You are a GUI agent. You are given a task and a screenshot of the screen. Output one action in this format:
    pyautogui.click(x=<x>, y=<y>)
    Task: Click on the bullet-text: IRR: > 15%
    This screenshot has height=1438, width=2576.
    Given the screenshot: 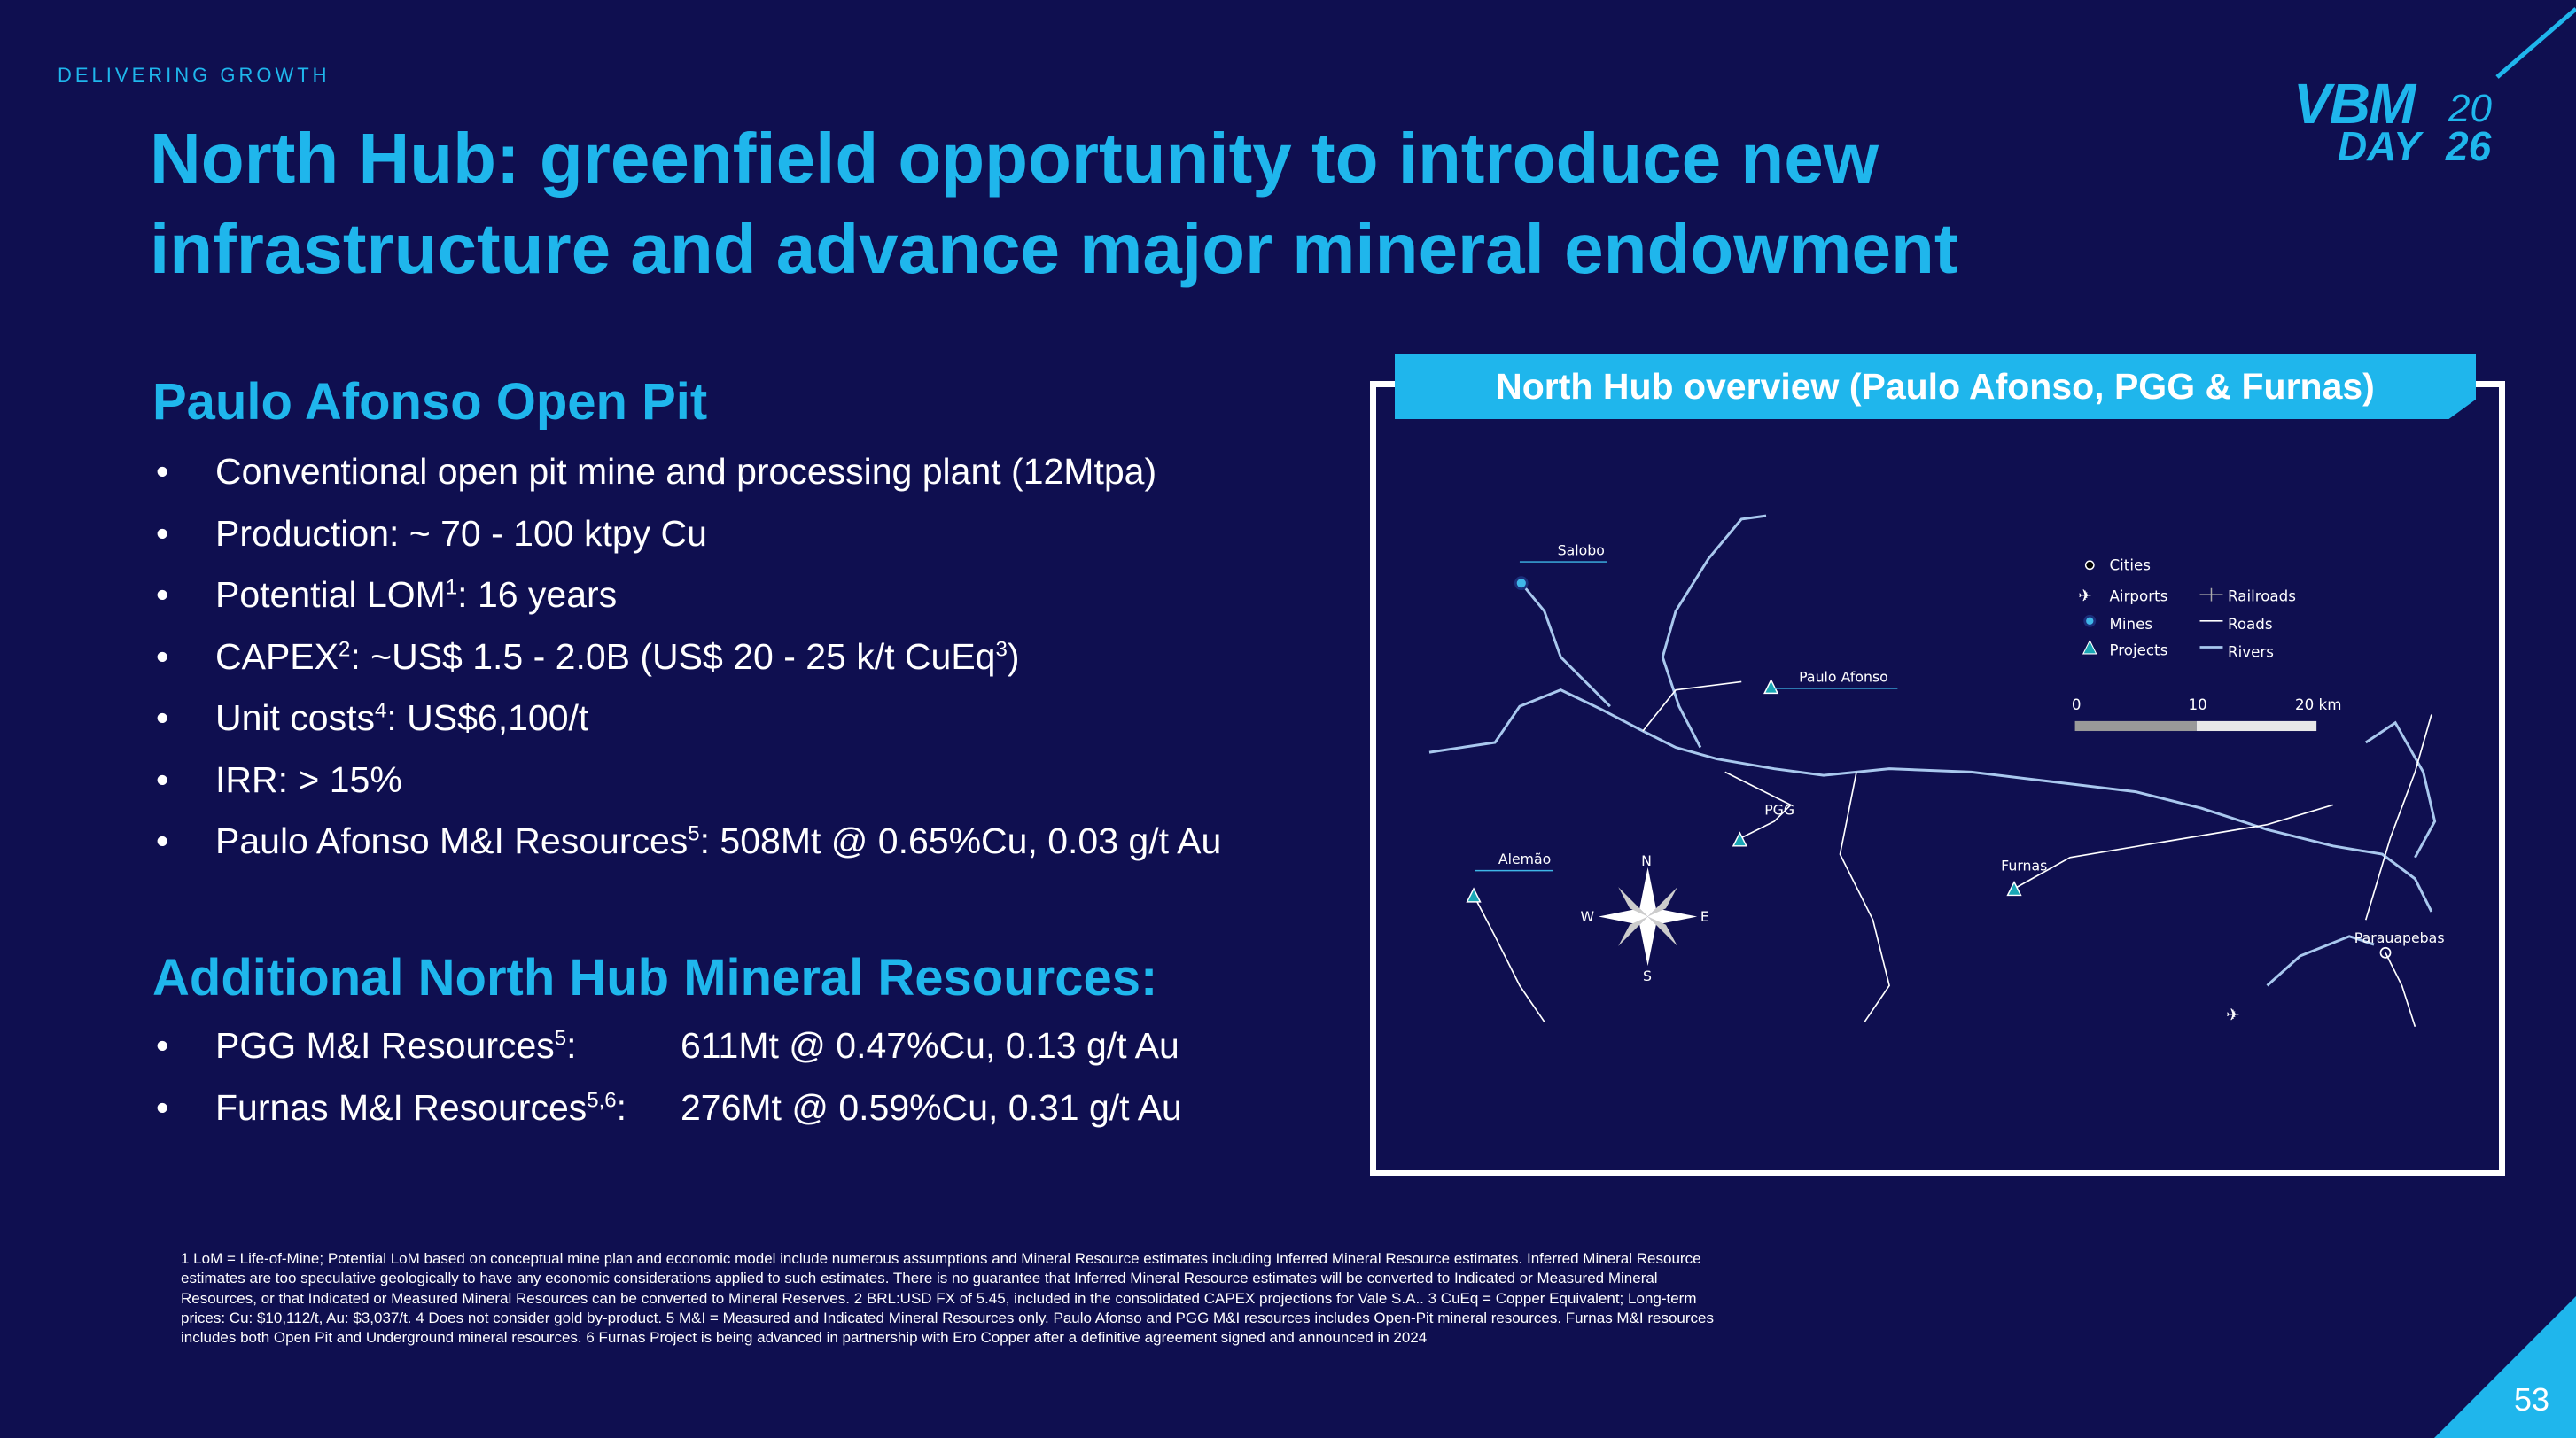 What is the action you would take?
    pyautogui.click(x=309, y=779)
    